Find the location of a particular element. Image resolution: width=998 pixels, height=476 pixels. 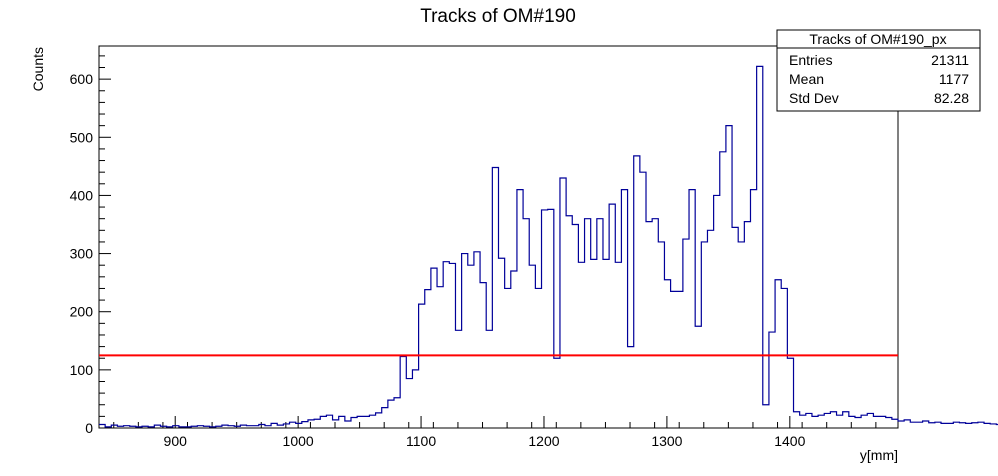

x-tick-label: 1100 is located at coordinates (421, 441).